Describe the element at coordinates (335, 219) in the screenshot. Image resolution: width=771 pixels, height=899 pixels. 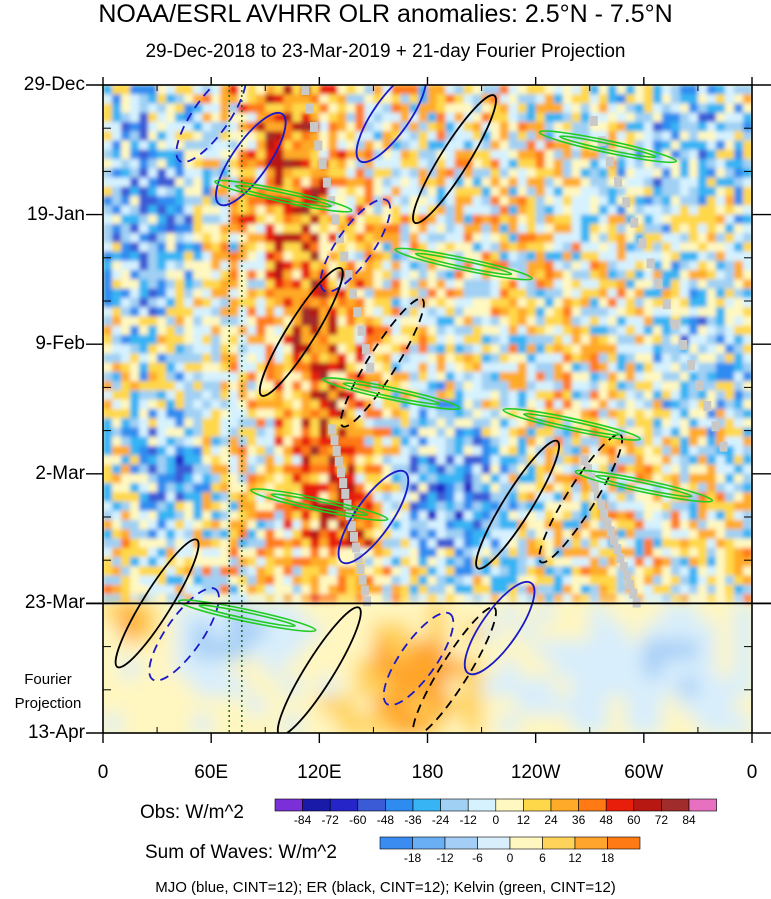
I see `missing-data-cell` at that location.